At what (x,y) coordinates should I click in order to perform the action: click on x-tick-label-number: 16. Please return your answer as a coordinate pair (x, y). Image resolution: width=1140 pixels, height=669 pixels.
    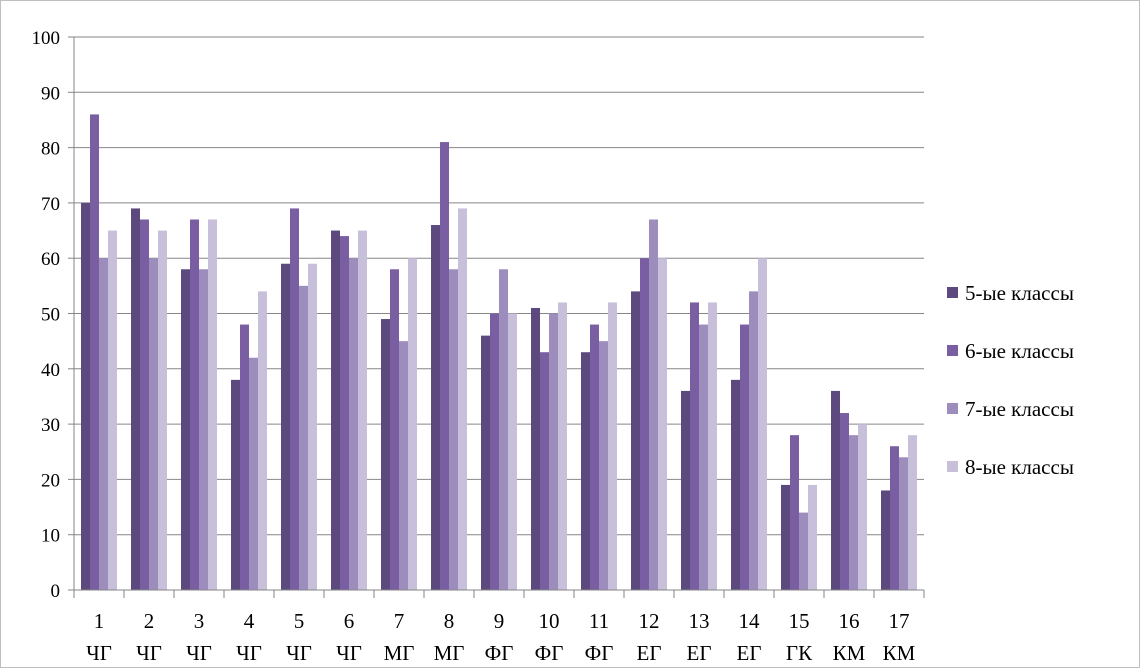
    Looking at the image, I should click on (849, 621).